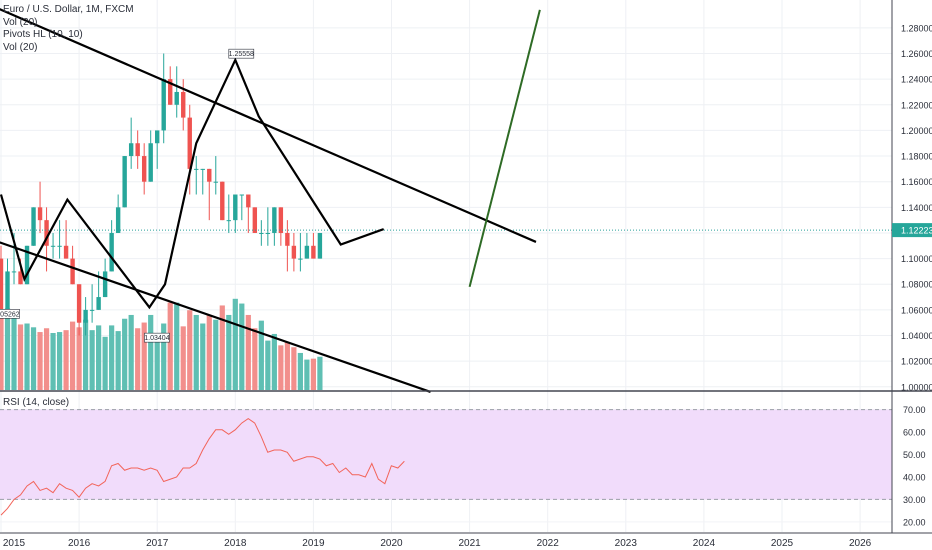 The image size is (932, 550). I want to click on rsi-line, so click(202, 466).